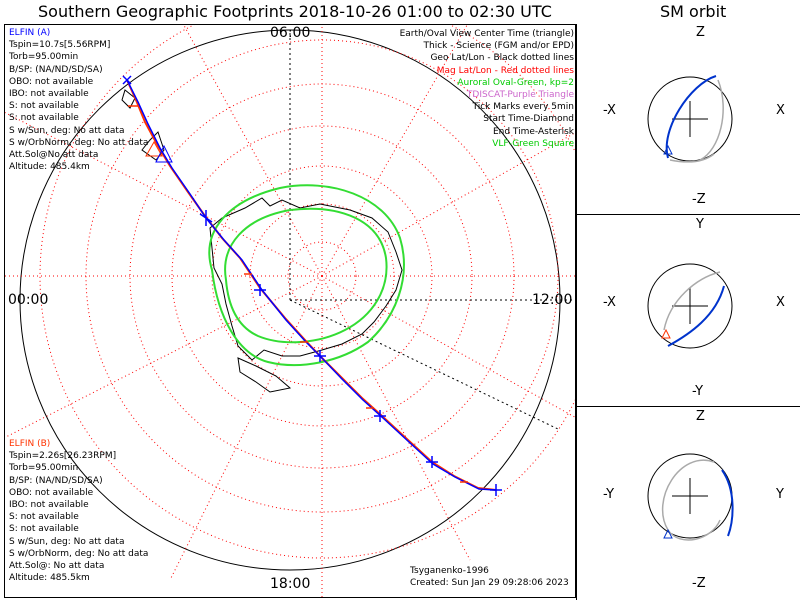 The width and height of the screenshot is (800, 600). I want to click on legend-item: Mag Lat/Lon - Red dotted lines, so click(505, 70).